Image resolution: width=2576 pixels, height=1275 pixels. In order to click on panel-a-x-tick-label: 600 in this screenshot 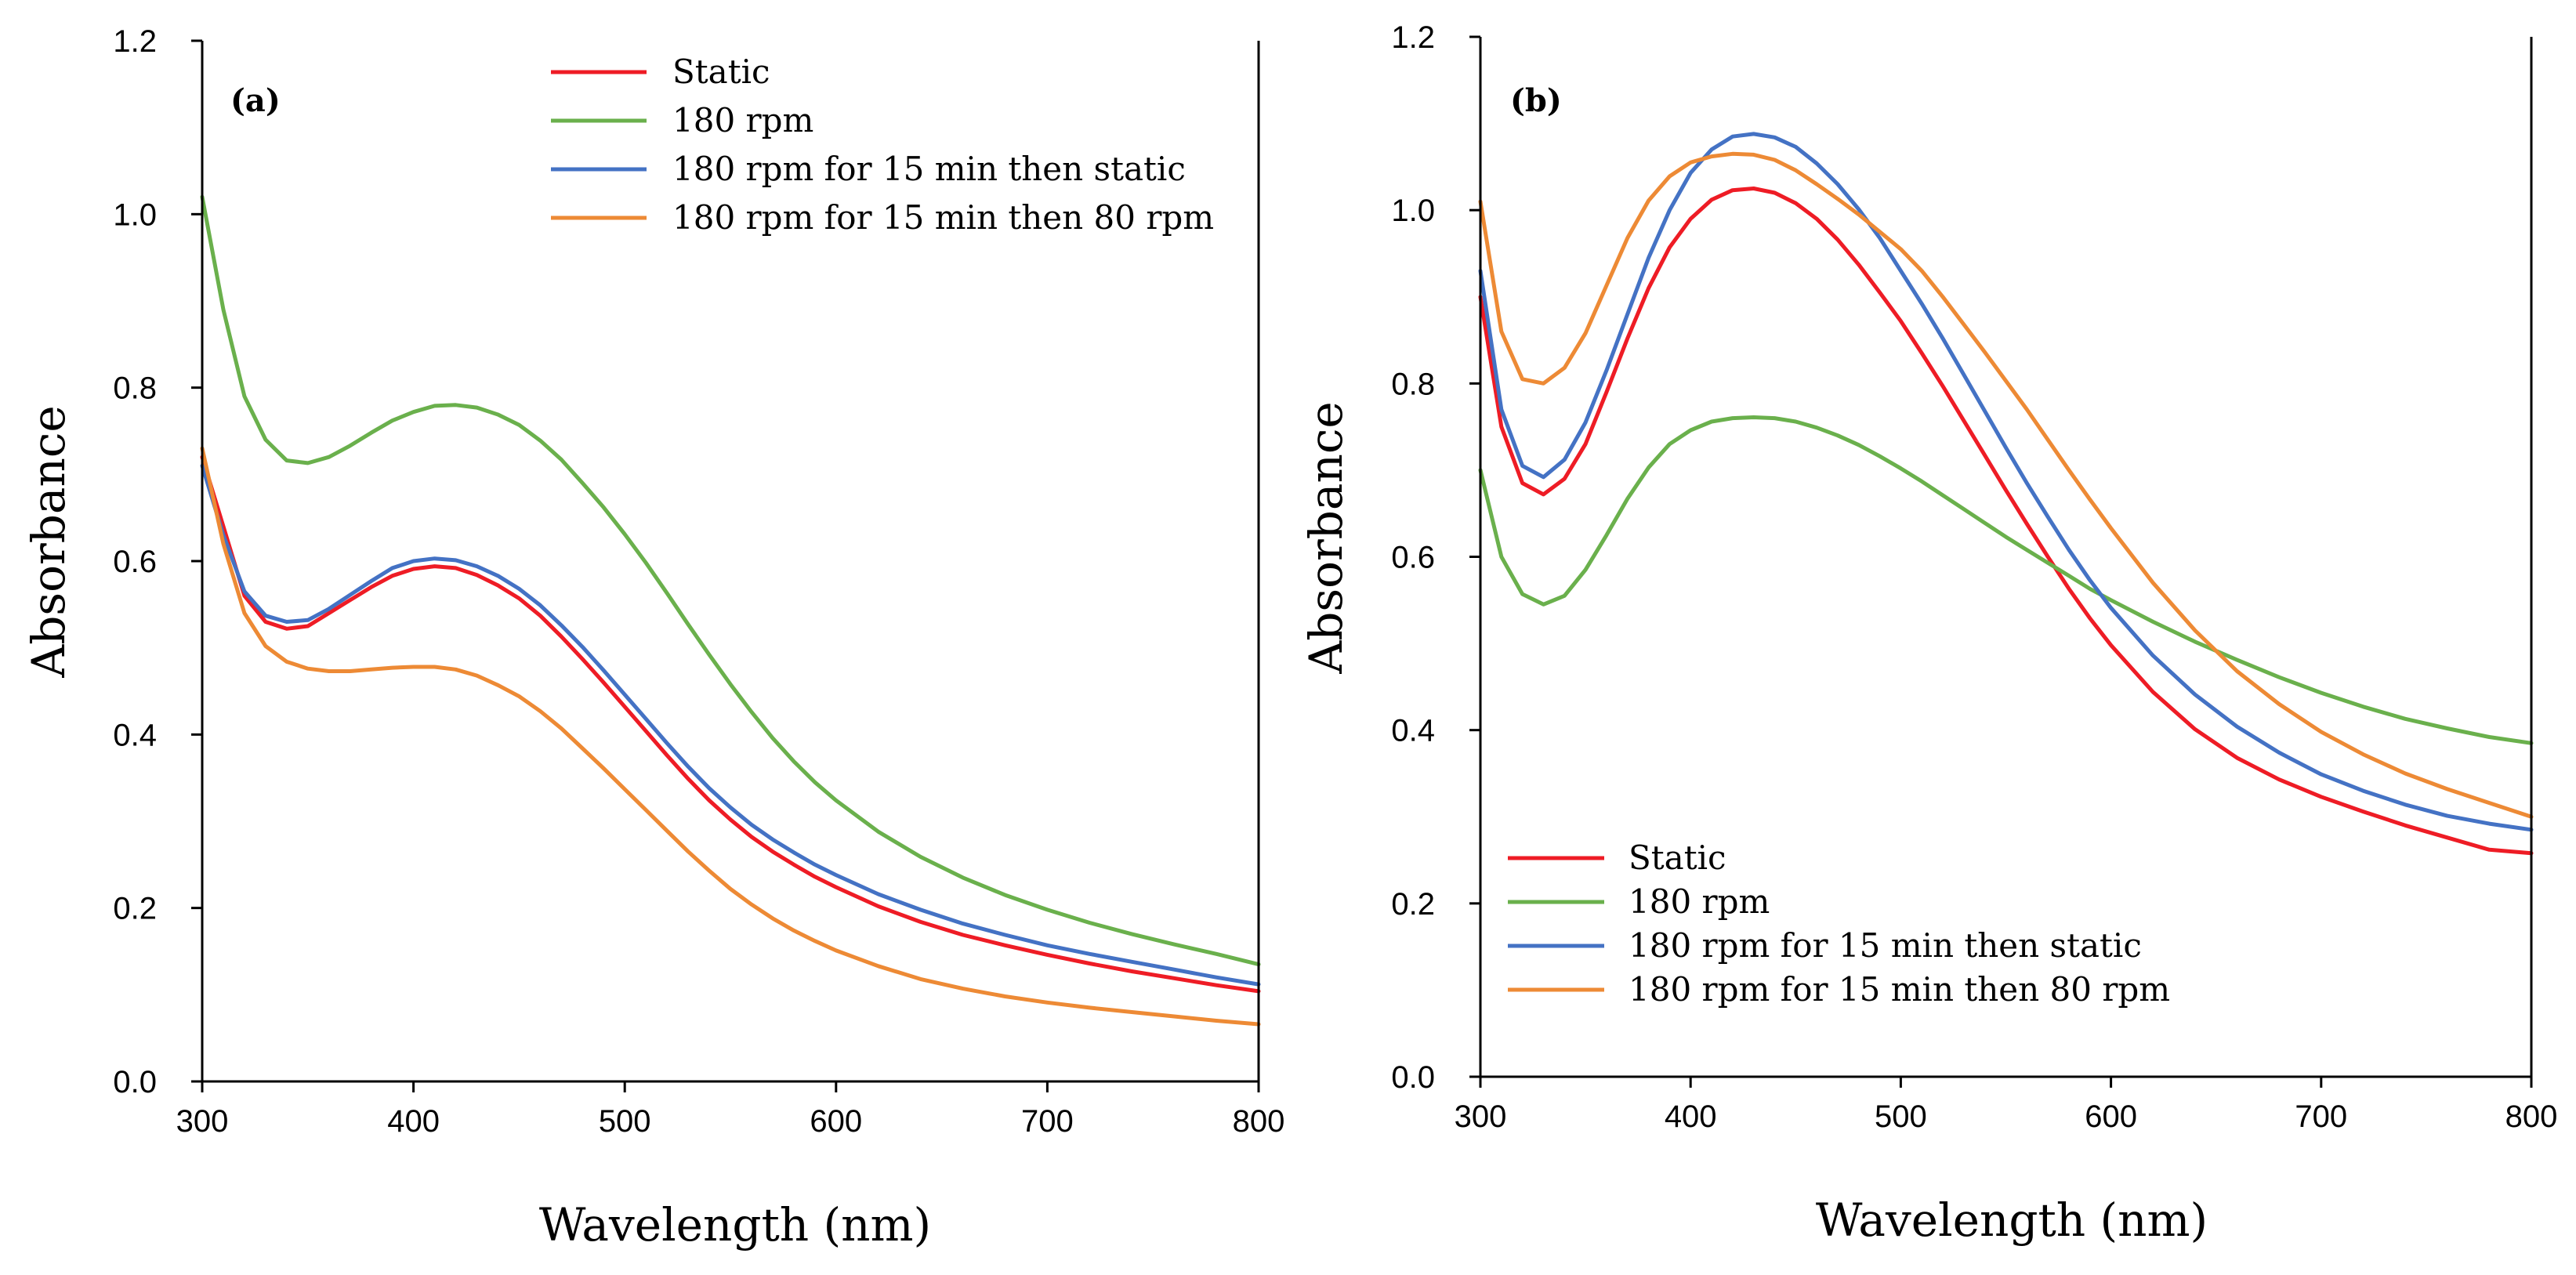, I will do `click(836, 1121)`.